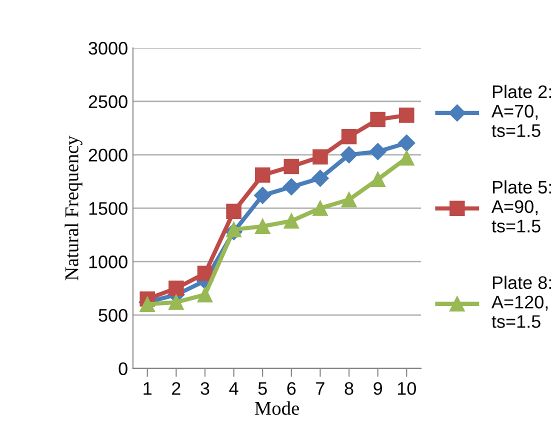 Image resolution: width=554 pixels, height=436 pixels. I want to click on x-tick-label: 9, so click(378, 388).